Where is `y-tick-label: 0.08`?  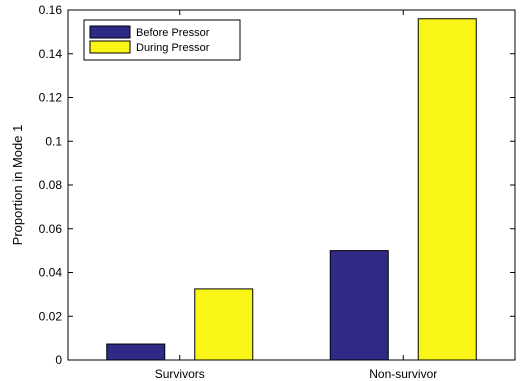 y-tick-label: 0.08 is located at coordinates (51, 185).